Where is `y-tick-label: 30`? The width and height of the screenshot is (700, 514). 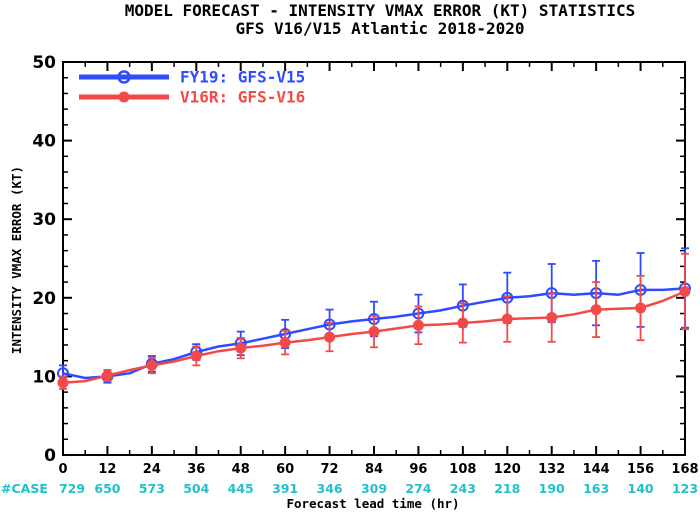
y-tick-label: 30 is located at coordinates (44, 220).